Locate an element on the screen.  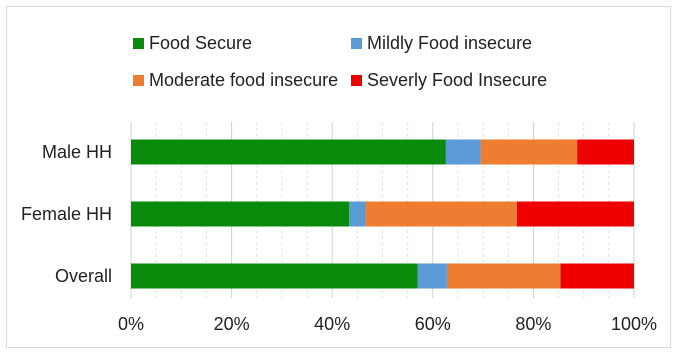
legend-label: Severly Food Insecure is located at coordinates (457, 80).